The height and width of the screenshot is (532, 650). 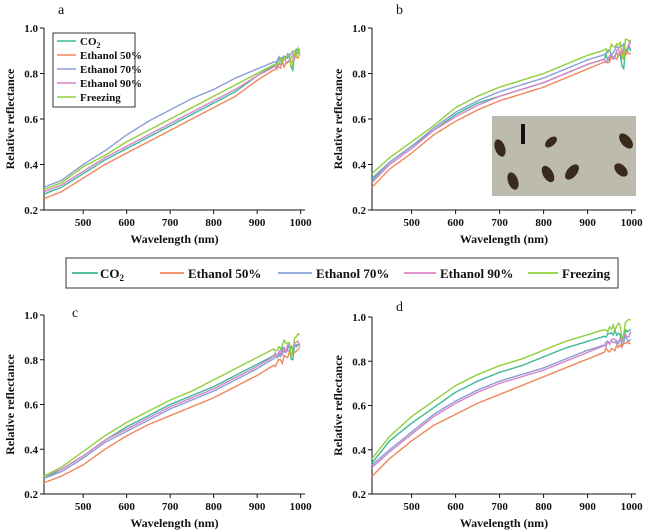 I want to click on series-line-co2, so click(x=501, y=395).